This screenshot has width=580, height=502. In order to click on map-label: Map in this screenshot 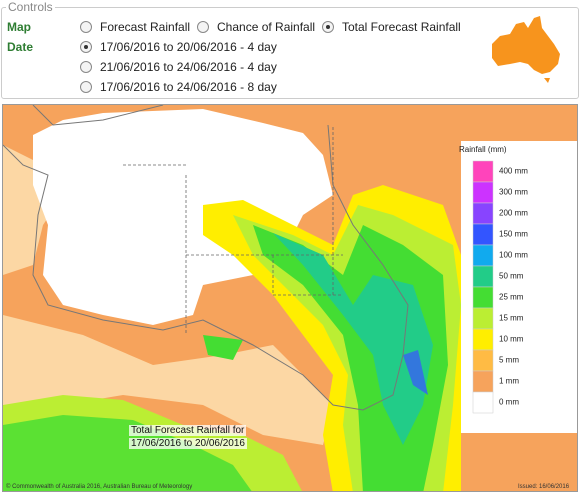, I will do `click(19, 27)`.